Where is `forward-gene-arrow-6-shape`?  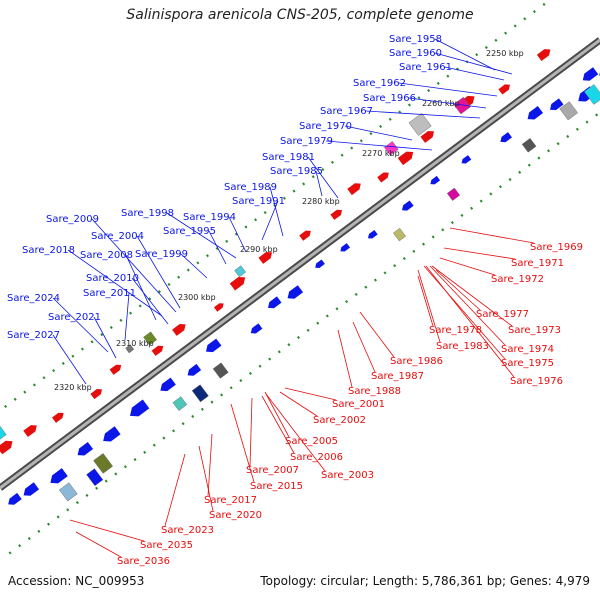 forward-gene-arrow-6-shape is located at coordinates (506, 137).